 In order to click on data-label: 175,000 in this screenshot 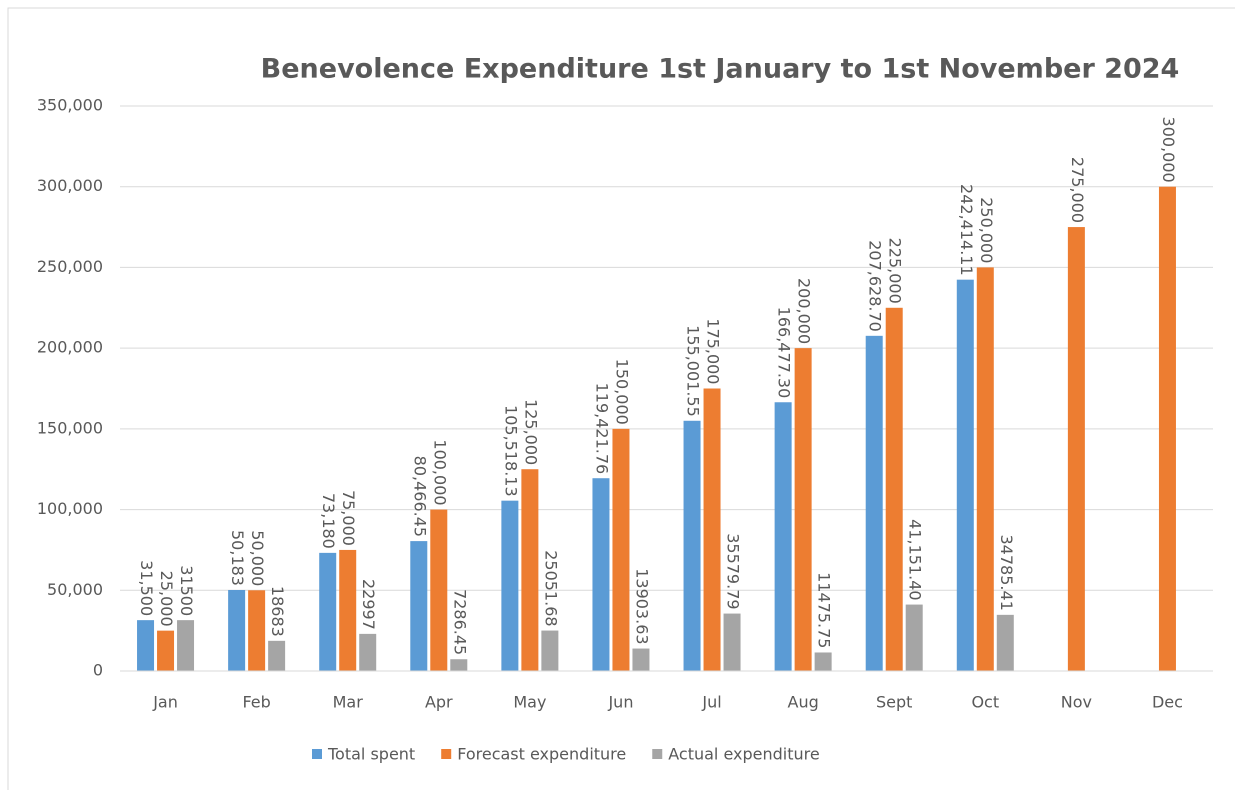, I will do `click(713, 351)`.